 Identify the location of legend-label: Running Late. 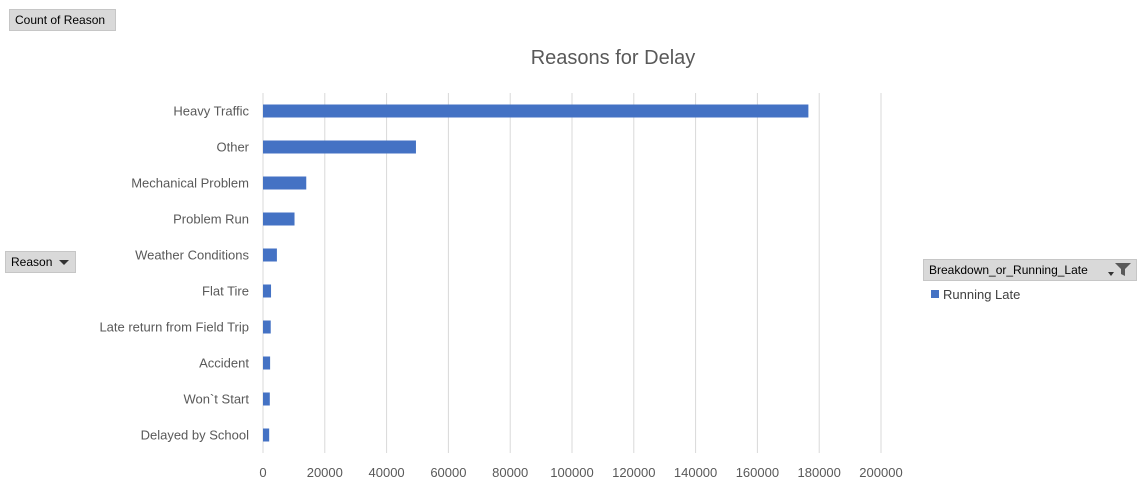
(982, 294).